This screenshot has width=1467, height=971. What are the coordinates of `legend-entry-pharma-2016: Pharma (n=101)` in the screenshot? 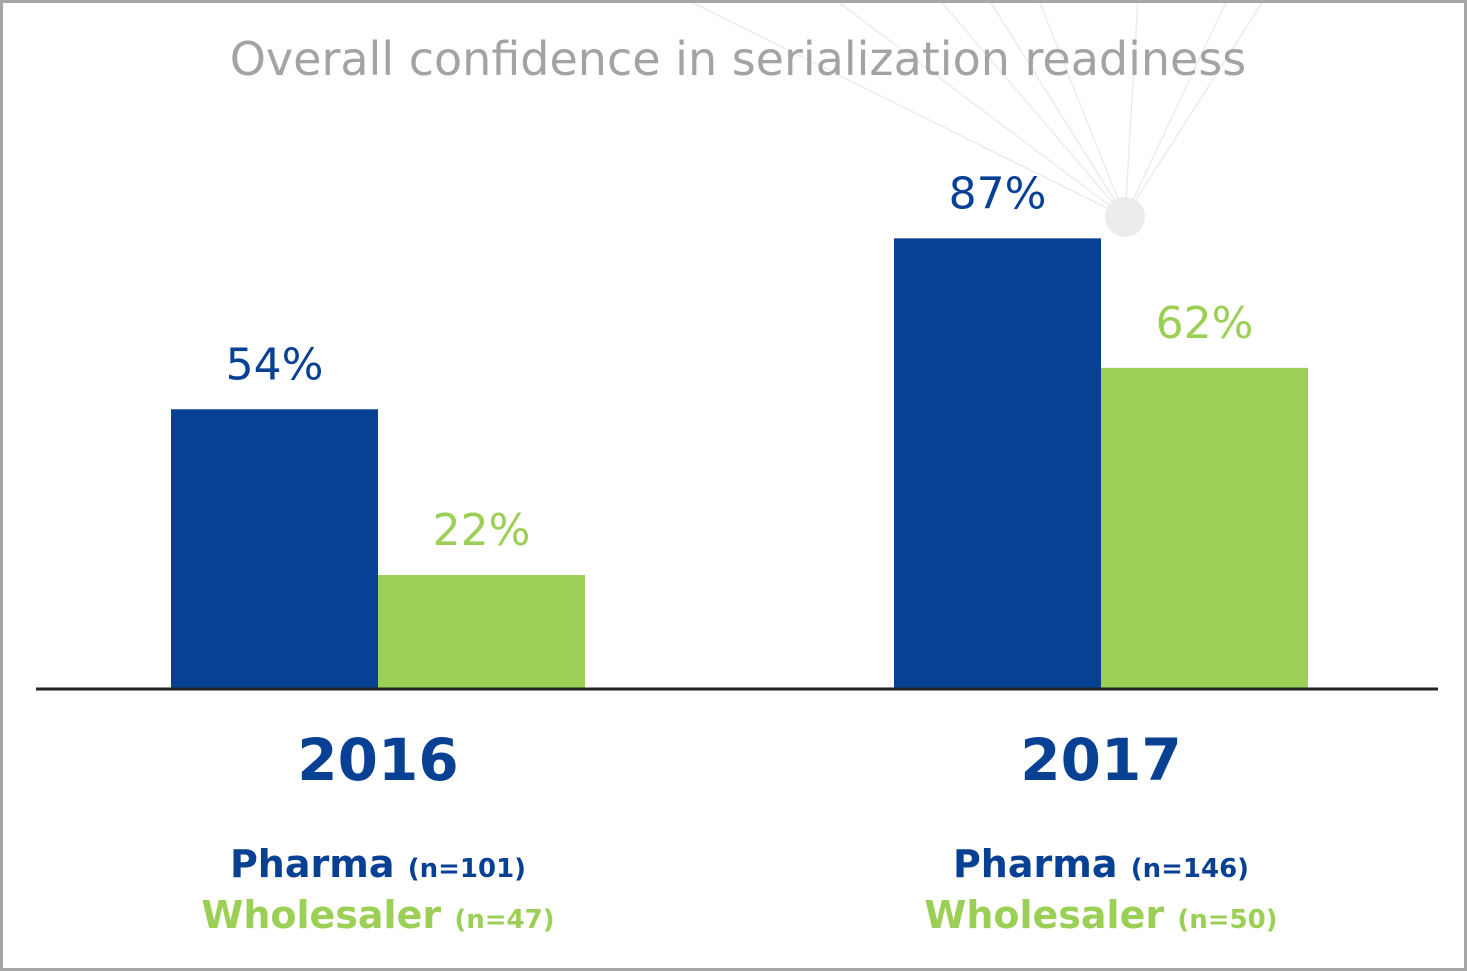 It's located at (378, 864).